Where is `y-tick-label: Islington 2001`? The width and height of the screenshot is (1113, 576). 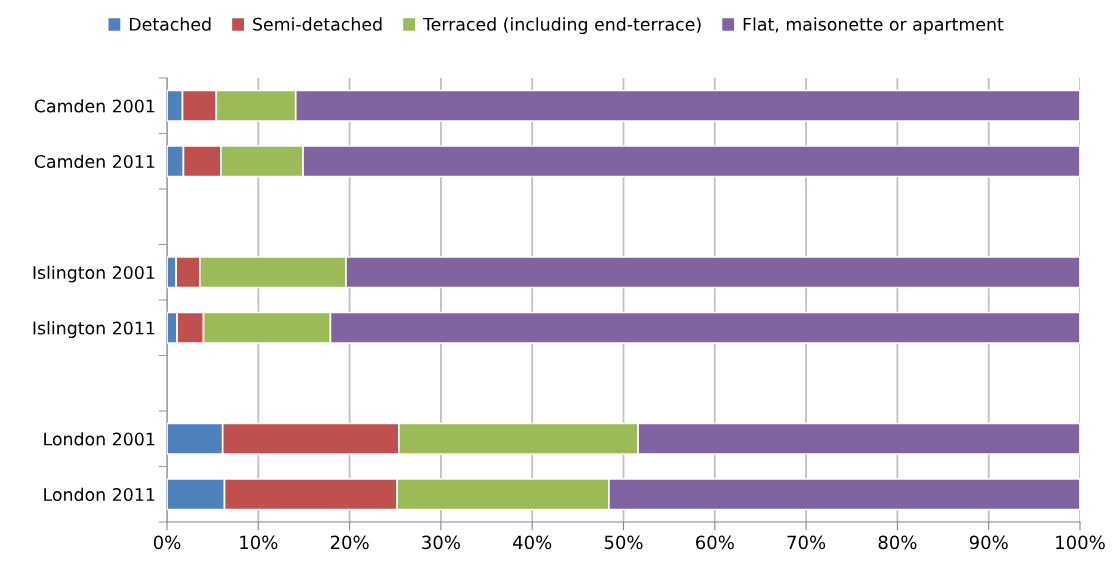 y-tick-label: Islington 2001 is located at coordinates (94, 274).